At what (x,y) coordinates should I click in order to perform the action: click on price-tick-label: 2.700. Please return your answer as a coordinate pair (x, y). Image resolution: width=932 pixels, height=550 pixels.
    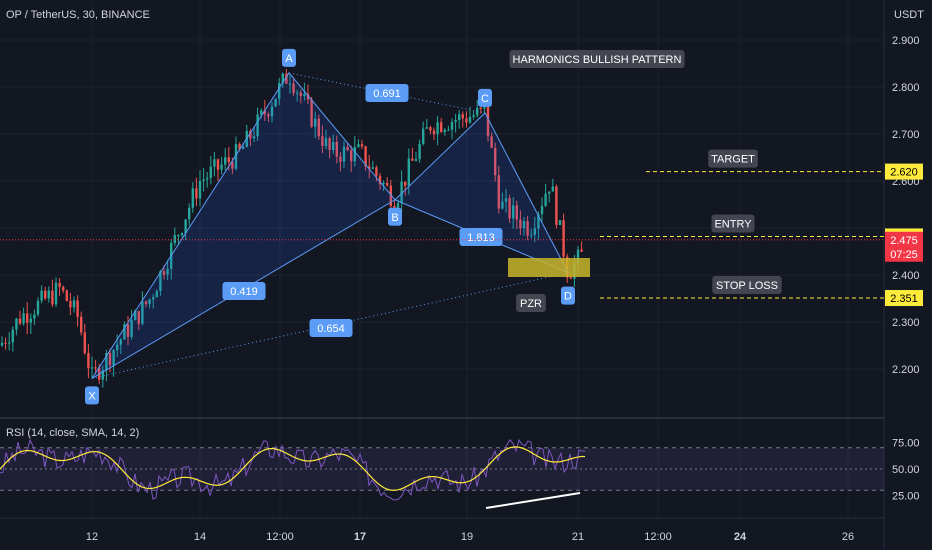
    Looking at the image, I should click on (906, 135).